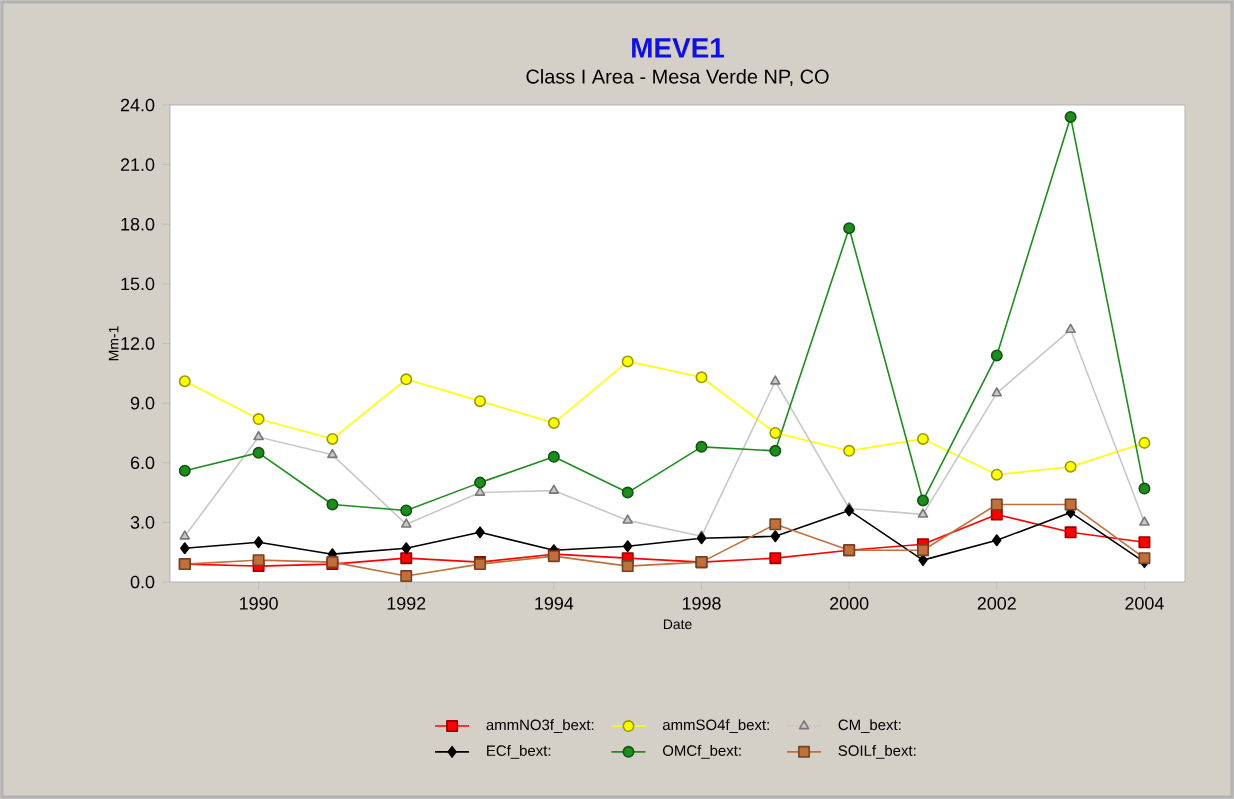 Image resolution: width=1234 pixels, height=799 pixels. What do you see at coordinates (138, 284) in the screenshot?
I see `y-tick-label: 15.0` at bounding box center [138, 284].